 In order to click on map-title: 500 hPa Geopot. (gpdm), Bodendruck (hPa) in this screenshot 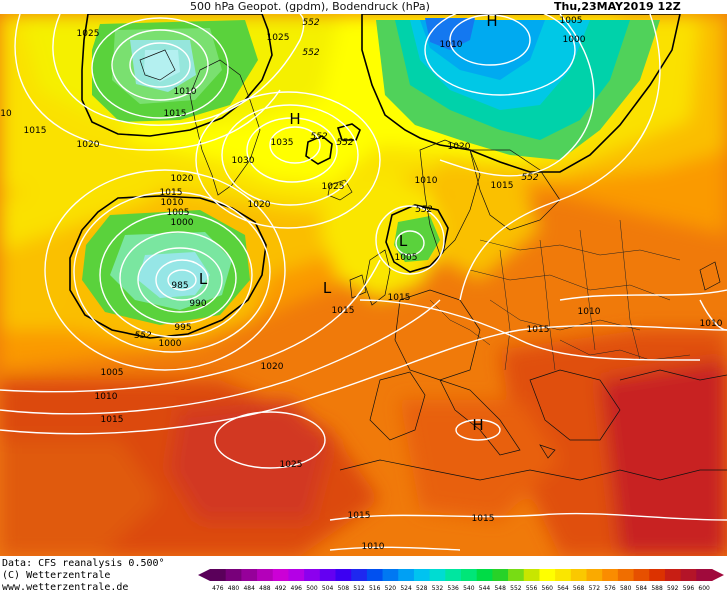, I will do `click(310, 6)`.